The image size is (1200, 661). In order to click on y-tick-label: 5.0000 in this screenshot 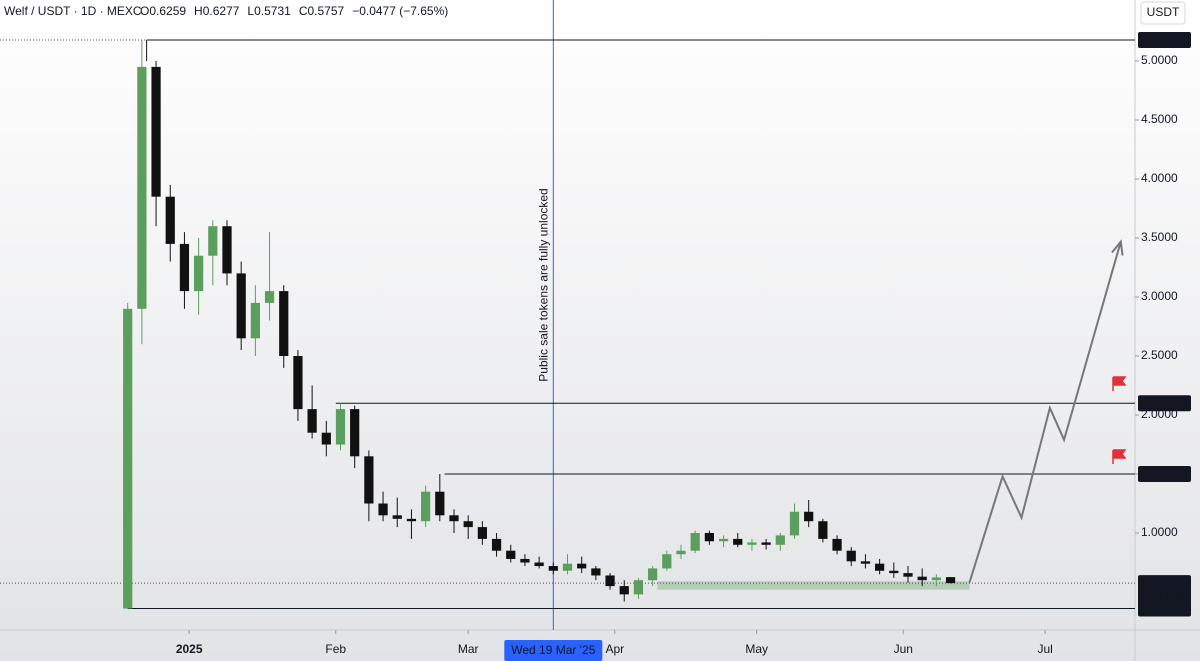, I will do `click(1159, 60)`.